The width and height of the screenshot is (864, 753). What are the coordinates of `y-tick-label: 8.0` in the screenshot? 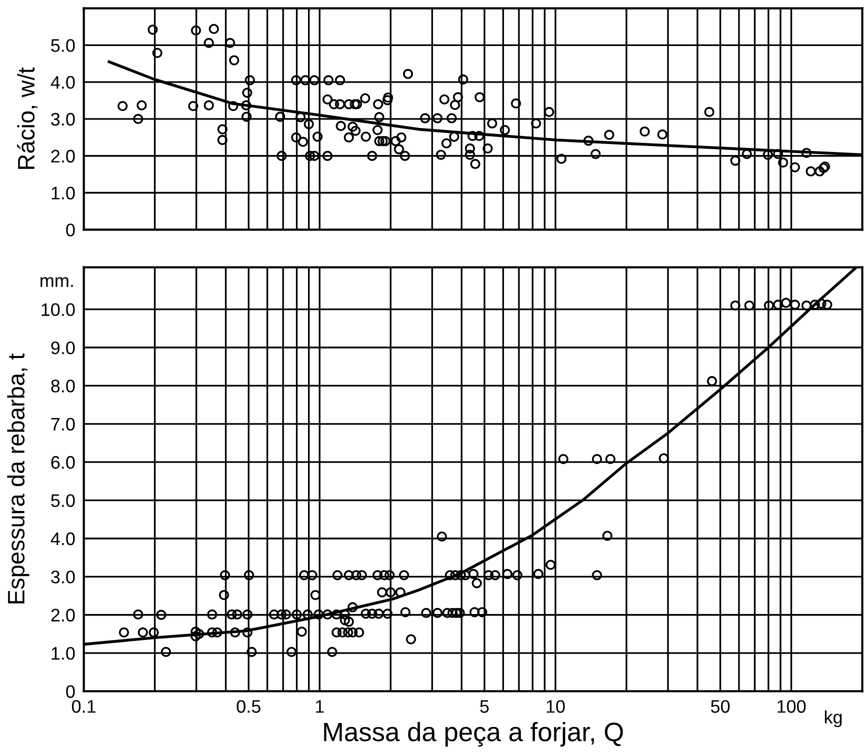 It's located at (63, 386).